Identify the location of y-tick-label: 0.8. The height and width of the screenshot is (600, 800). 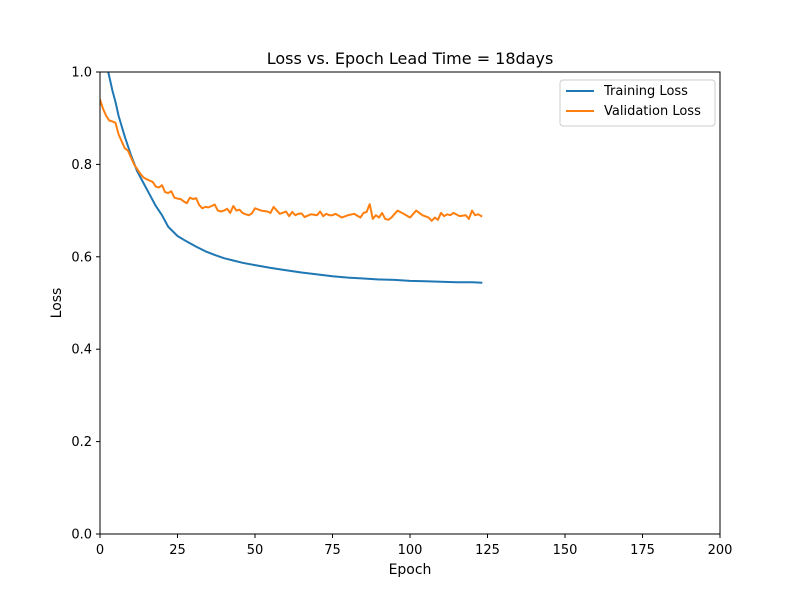
(81, 165).